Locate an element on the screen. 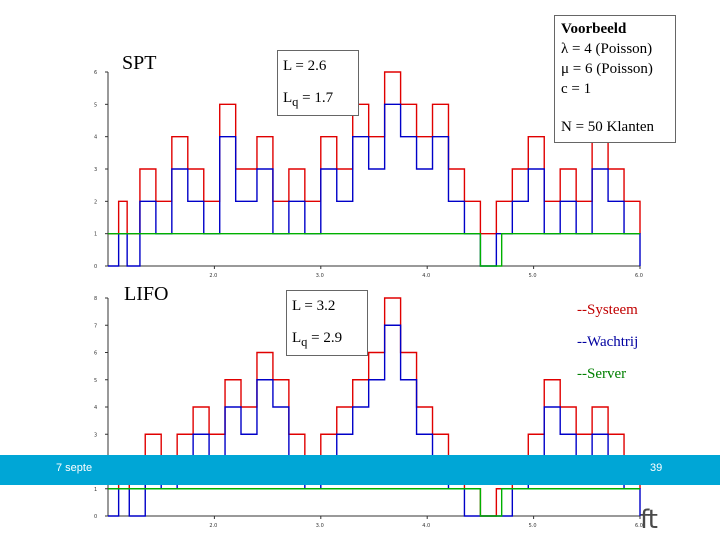 The height and width of the screenshot is (540, 720). legend-systeem: --Systeem is located at coordinates (607, 310).